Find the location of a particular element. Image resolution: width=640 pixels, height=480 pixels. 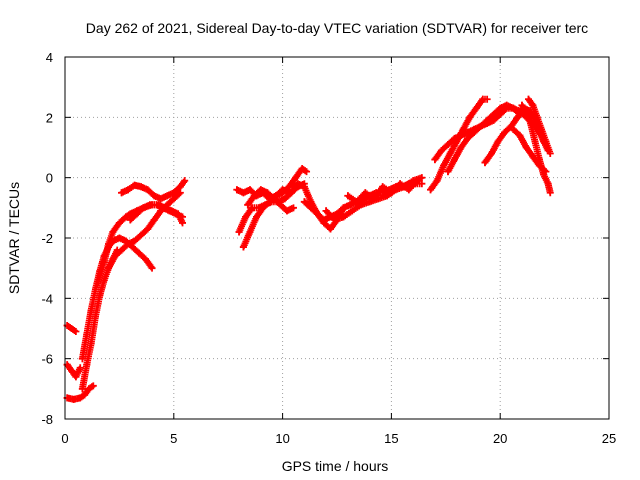

y-tick-label: -8 is located at coordinates (47, 419).